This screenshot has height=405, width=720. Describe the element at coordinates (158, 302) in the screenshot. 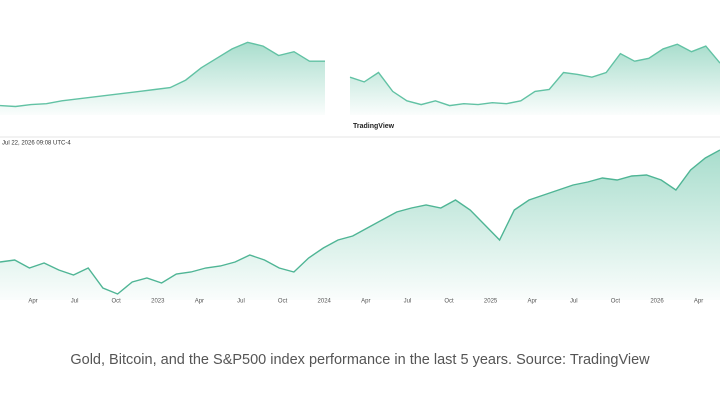

I see `x-tick-label: 2023` at that location.